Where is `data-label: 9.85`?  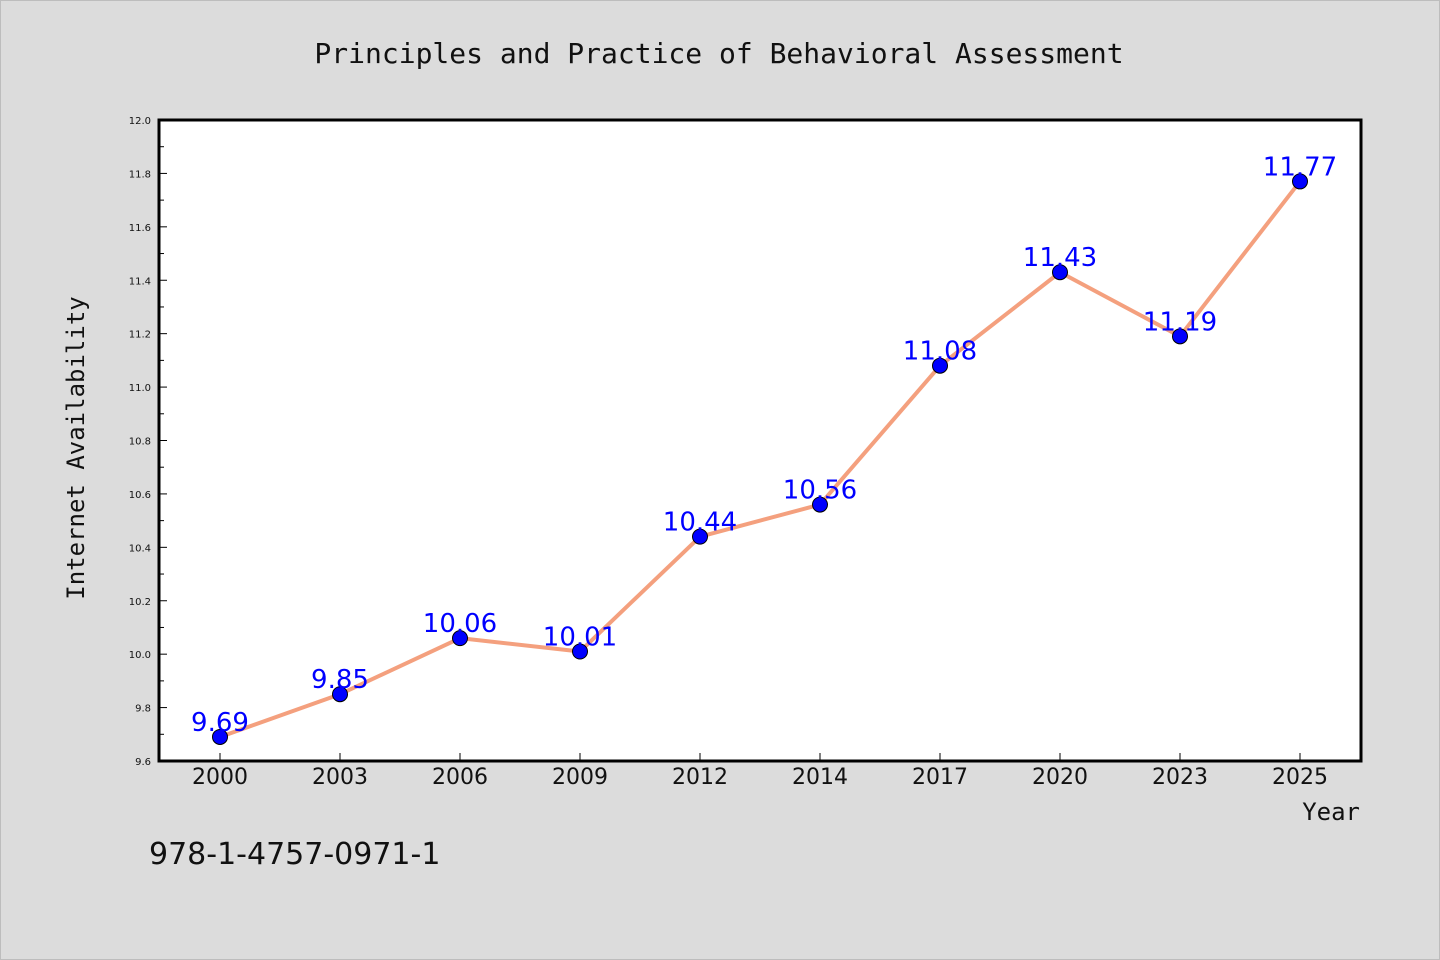 data-label: 9.85 is located at coordinates (340, 680).